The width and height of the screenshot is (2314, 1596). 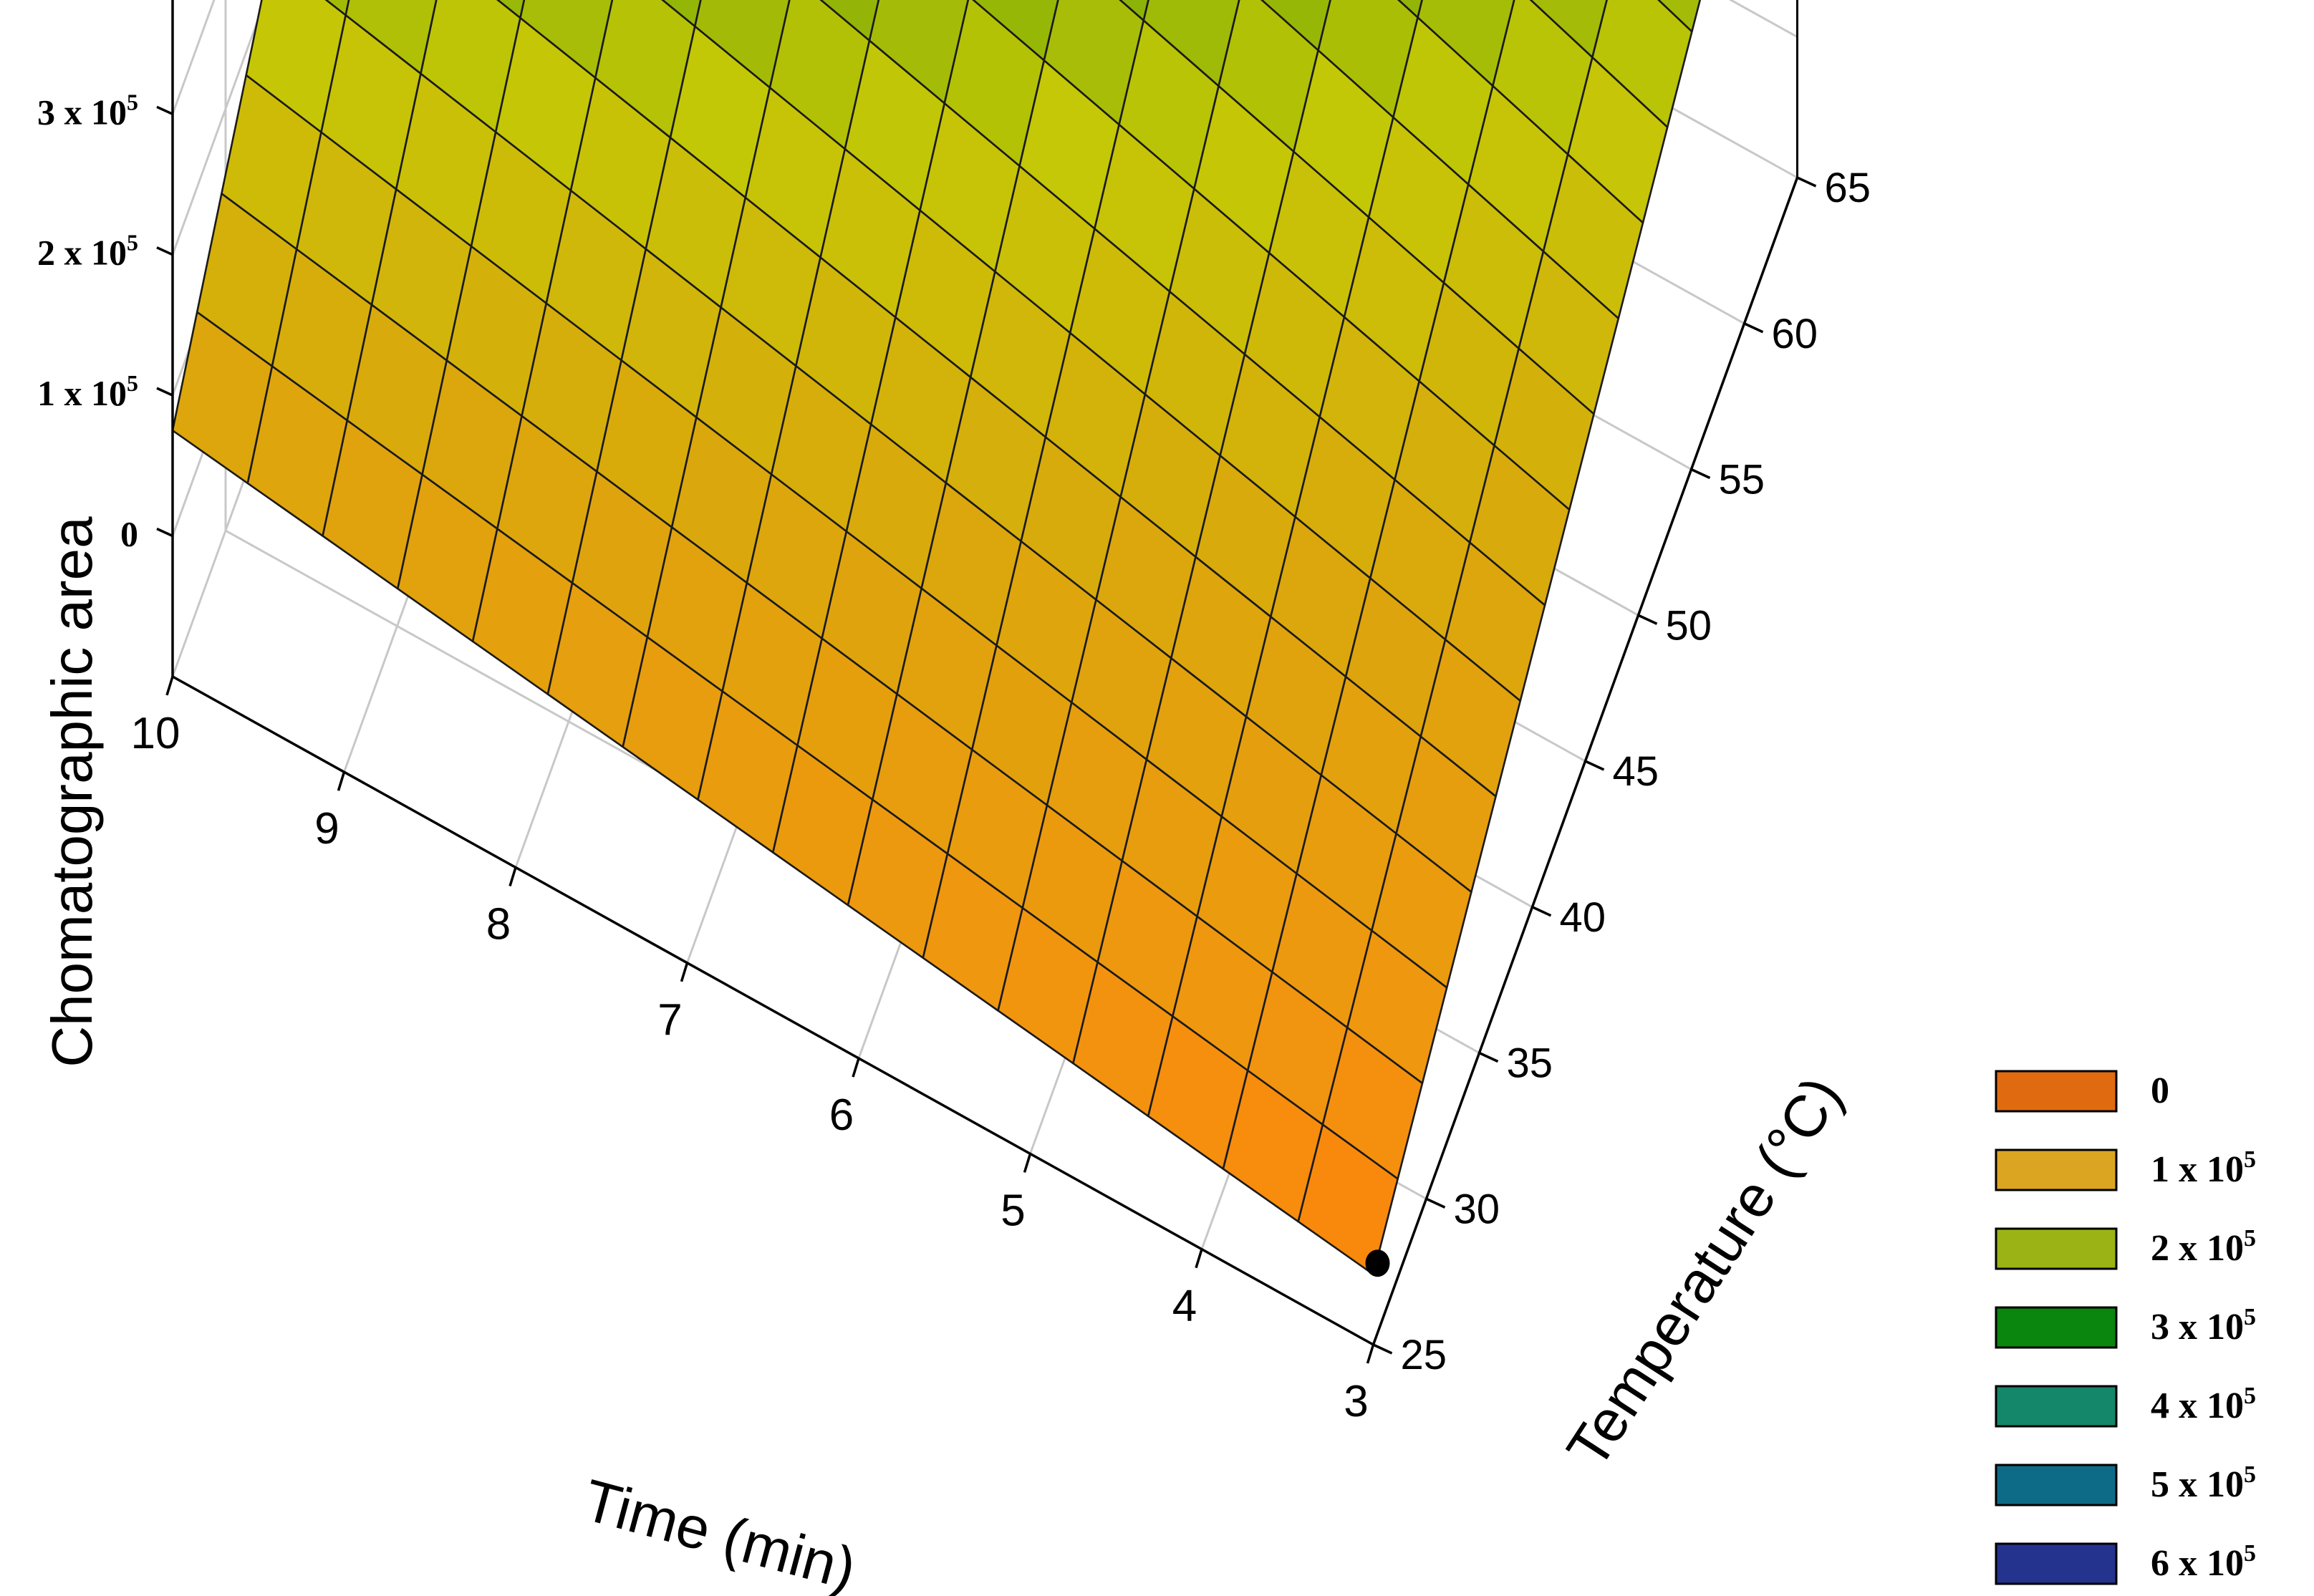 I want to click on area-axis-title: Chomatographic area, so click(x=72, y=792).